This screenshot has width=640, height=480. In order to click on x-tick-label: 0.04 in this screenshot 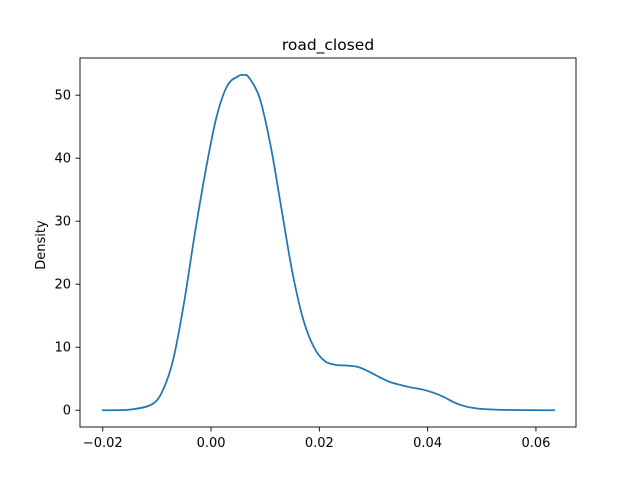, I will do `click(427, 443)`.